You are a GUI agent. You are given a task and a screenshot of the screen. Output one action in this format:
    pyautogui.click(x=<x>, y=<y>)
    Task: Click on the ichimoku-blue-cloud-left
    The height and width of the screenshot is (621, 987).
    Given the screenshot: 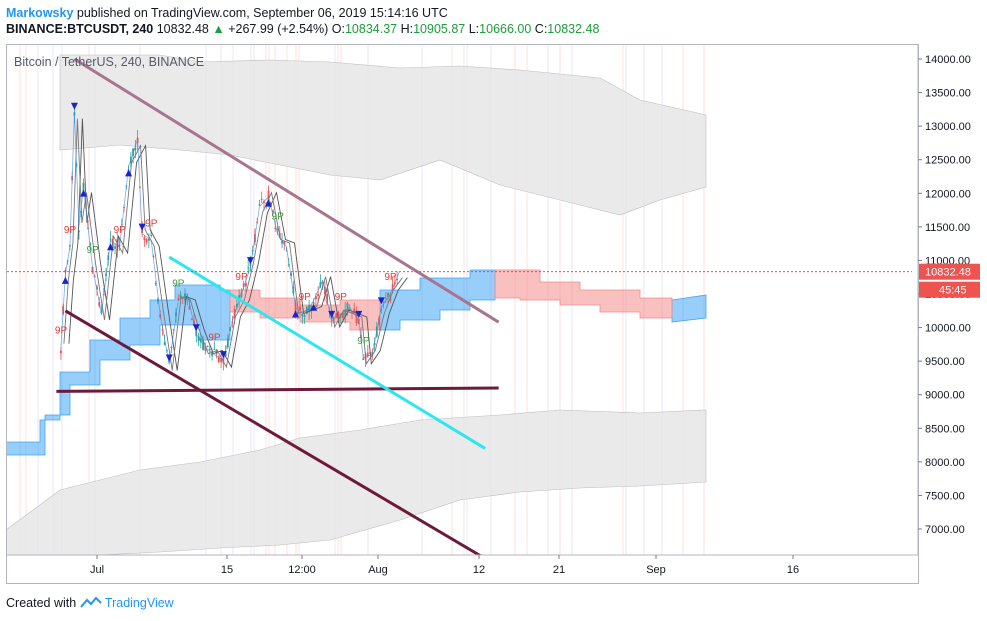 What is the action you would take?
    pyautogui.click(x=119, y=370)
    